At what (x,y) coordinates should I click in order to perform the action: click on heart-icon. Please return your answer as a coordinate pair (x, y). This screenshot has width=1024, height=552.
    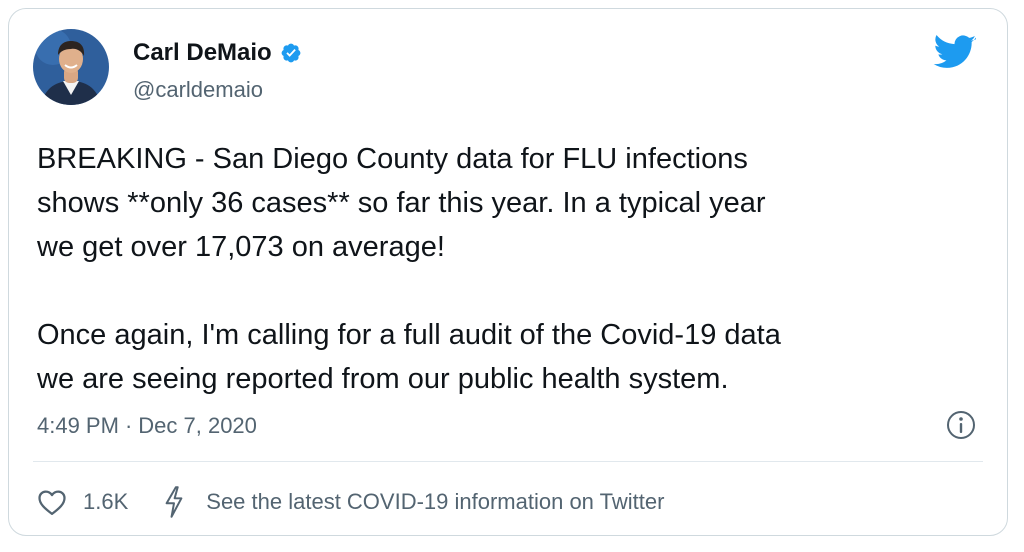
    Looking at the image, I should click on (52, 502).